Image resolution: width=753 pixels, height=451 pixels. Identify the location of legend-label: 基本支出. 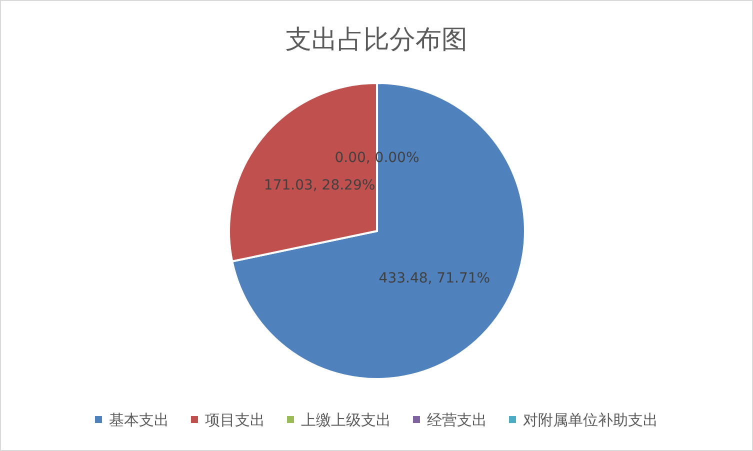
(139, 420).